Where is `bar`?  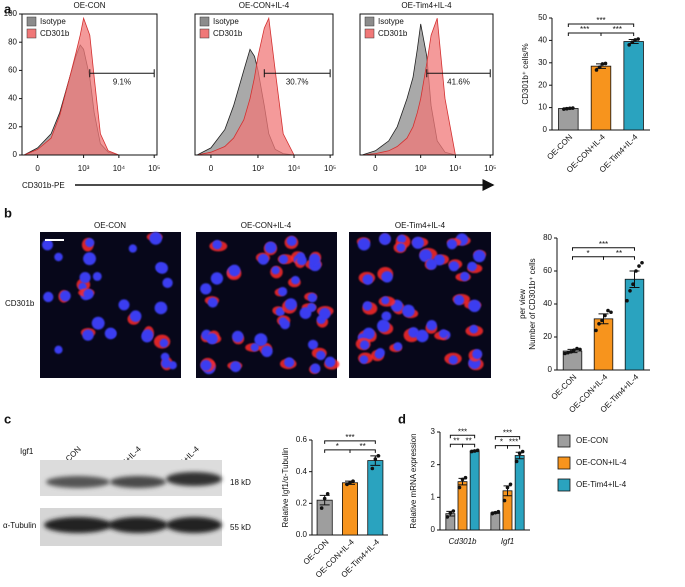 bar is located at coordinates (601, 98).